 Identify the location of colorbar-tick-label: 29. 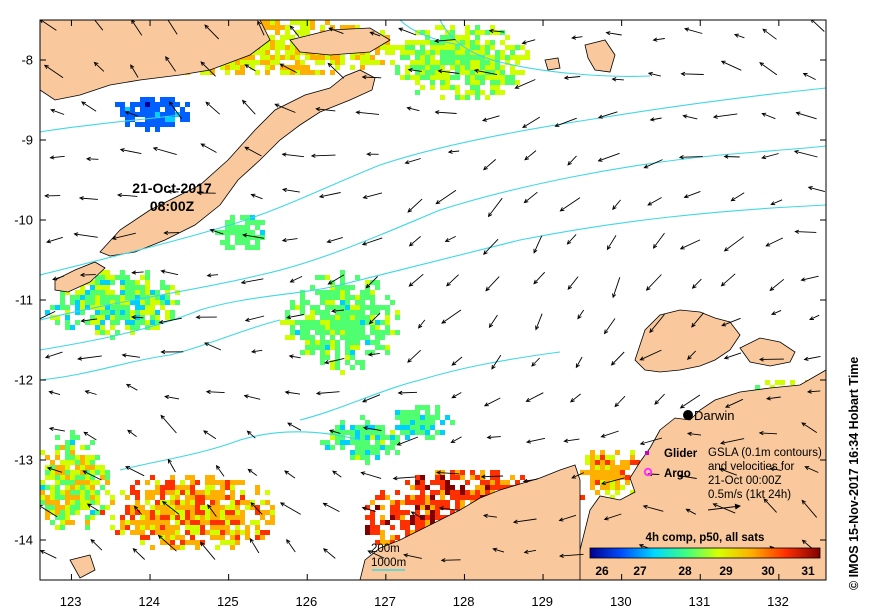
(726, 571).